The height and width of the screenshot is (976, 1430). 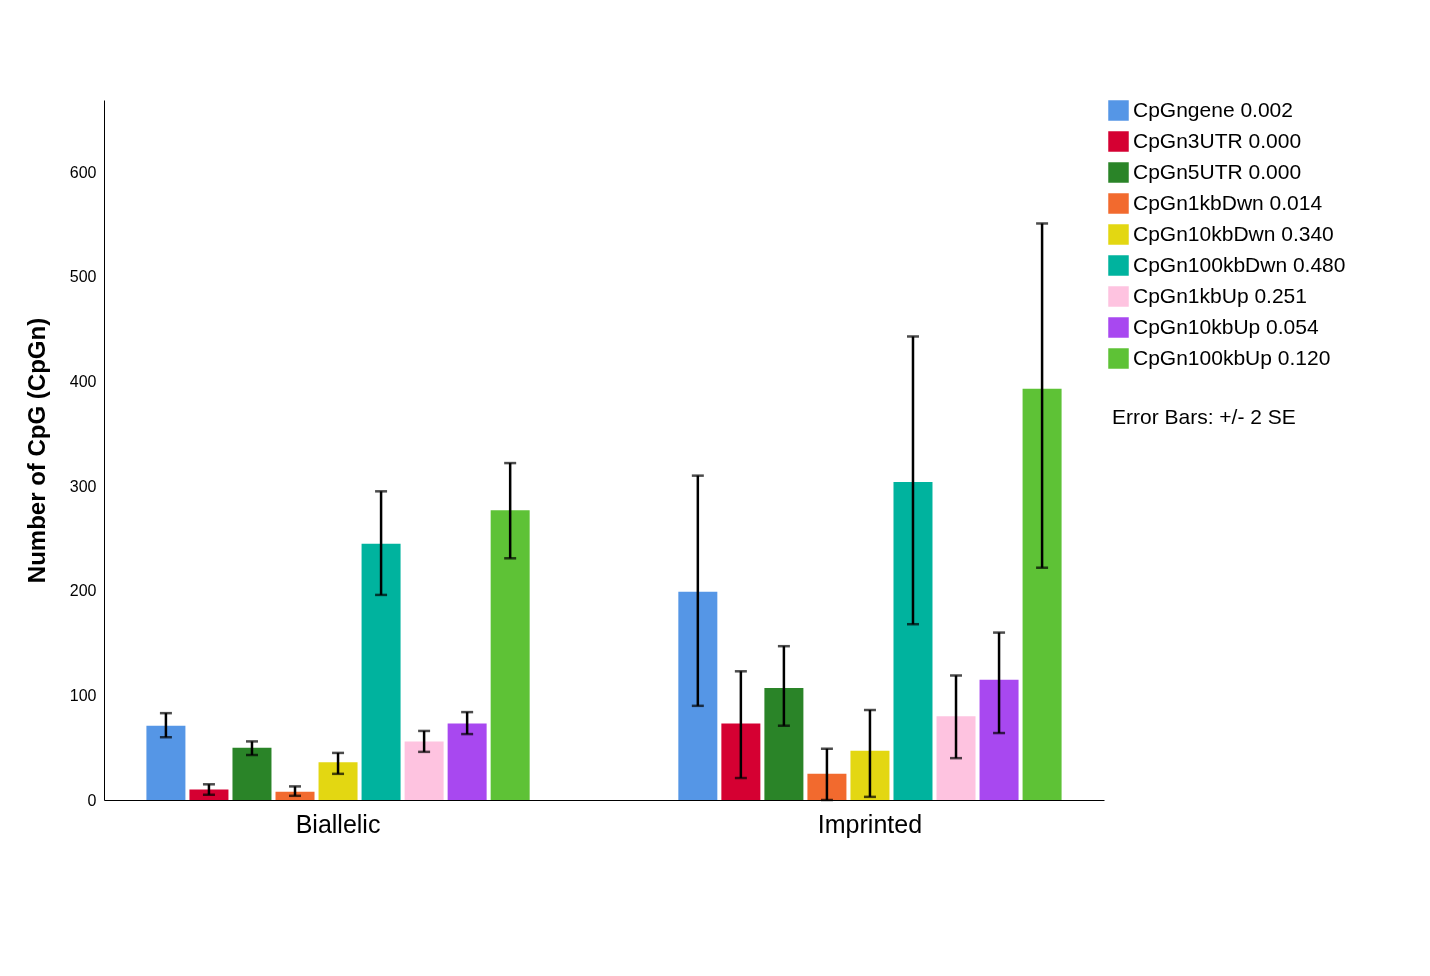 What do you see at coordinates (83, 486) in the screenshot?
I see `y-tick-label: 300` at bounding box center [83, 486].